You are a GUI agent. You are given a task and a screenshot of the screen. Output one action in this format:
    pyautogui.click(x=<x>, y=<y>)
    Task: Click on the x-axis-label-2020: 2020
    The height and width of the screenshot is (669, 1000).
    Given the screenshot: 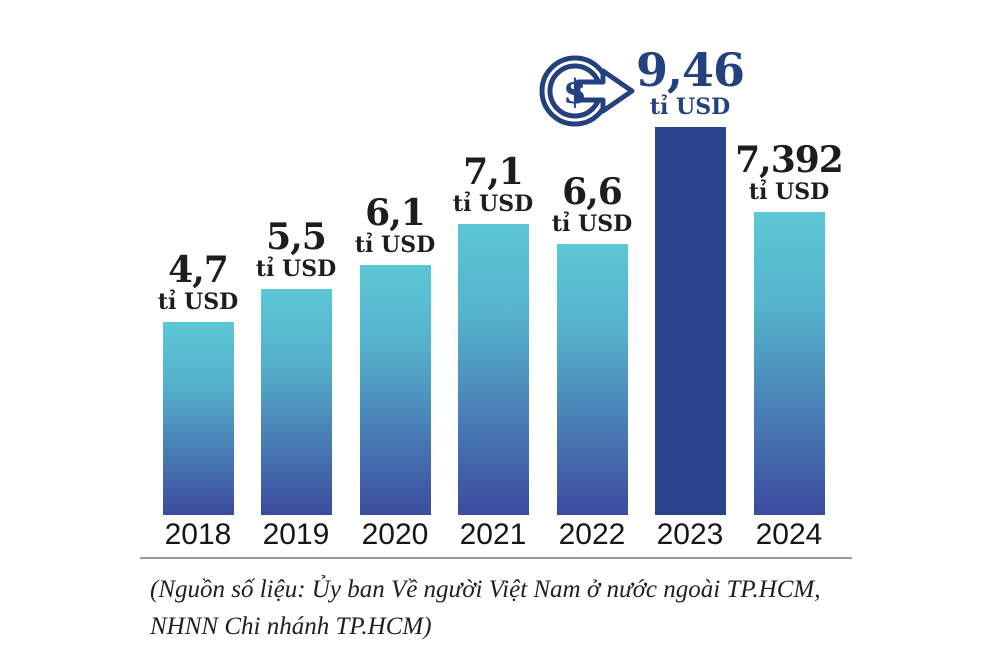 What is the action you would take?
    pyautogui.click(x=395, y=534)
    